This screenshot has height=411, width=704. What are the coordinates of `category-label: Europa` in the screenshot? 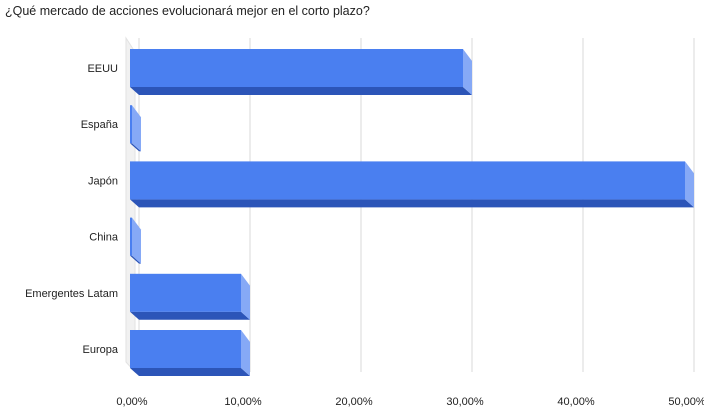 It's located at (101, 350).